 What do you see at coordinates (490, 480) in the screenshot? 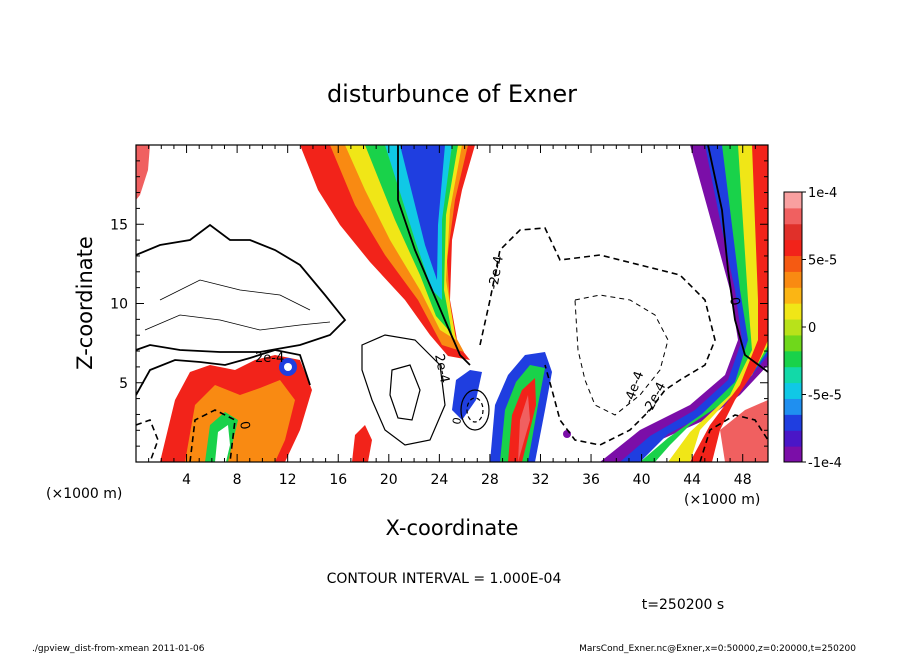
I see `x-tick-label: 28` at bounding box center [490, 480].